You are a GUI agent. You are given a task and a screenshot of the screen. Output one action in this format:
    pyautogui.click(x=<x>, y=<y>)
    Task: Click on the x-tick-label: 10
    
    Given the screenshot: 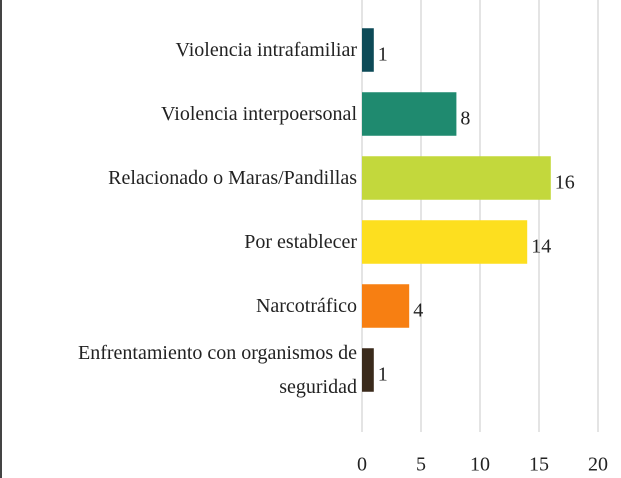 What is the action you would take?
    pyautogui.click(x=480, y=465)
    